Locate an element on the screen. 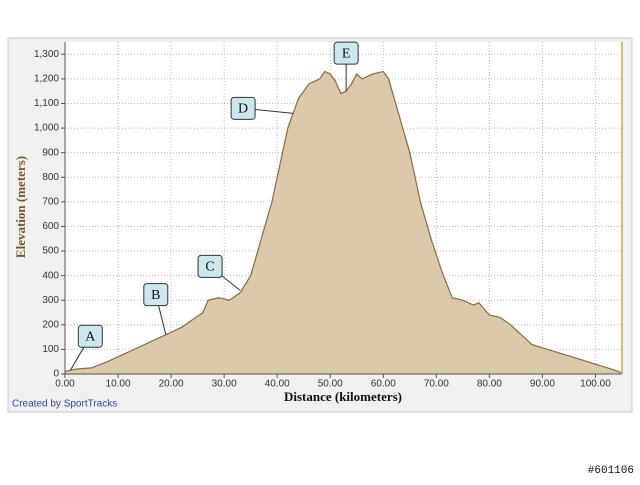 The image size is (640, 485). annotation: E is located at coordinates (346, 66).